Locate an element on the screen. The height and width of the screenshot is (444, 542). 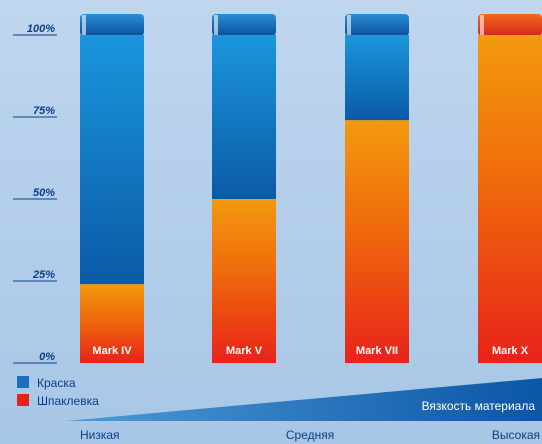
viscosity-axis-label: Вязкость материала is located at coordinates (479, 406).